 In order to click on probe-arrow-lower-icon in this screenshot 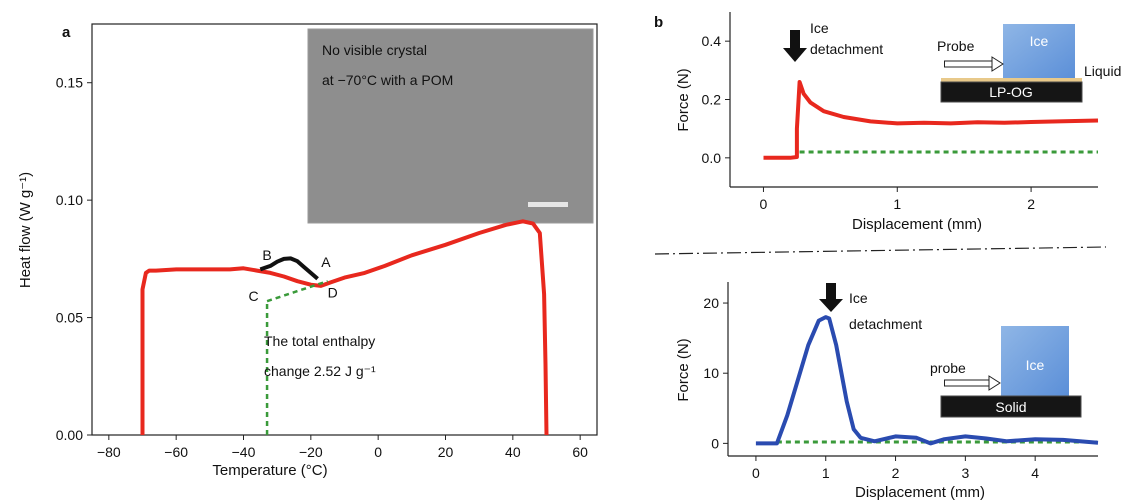, I will do `click(994, 383)`.